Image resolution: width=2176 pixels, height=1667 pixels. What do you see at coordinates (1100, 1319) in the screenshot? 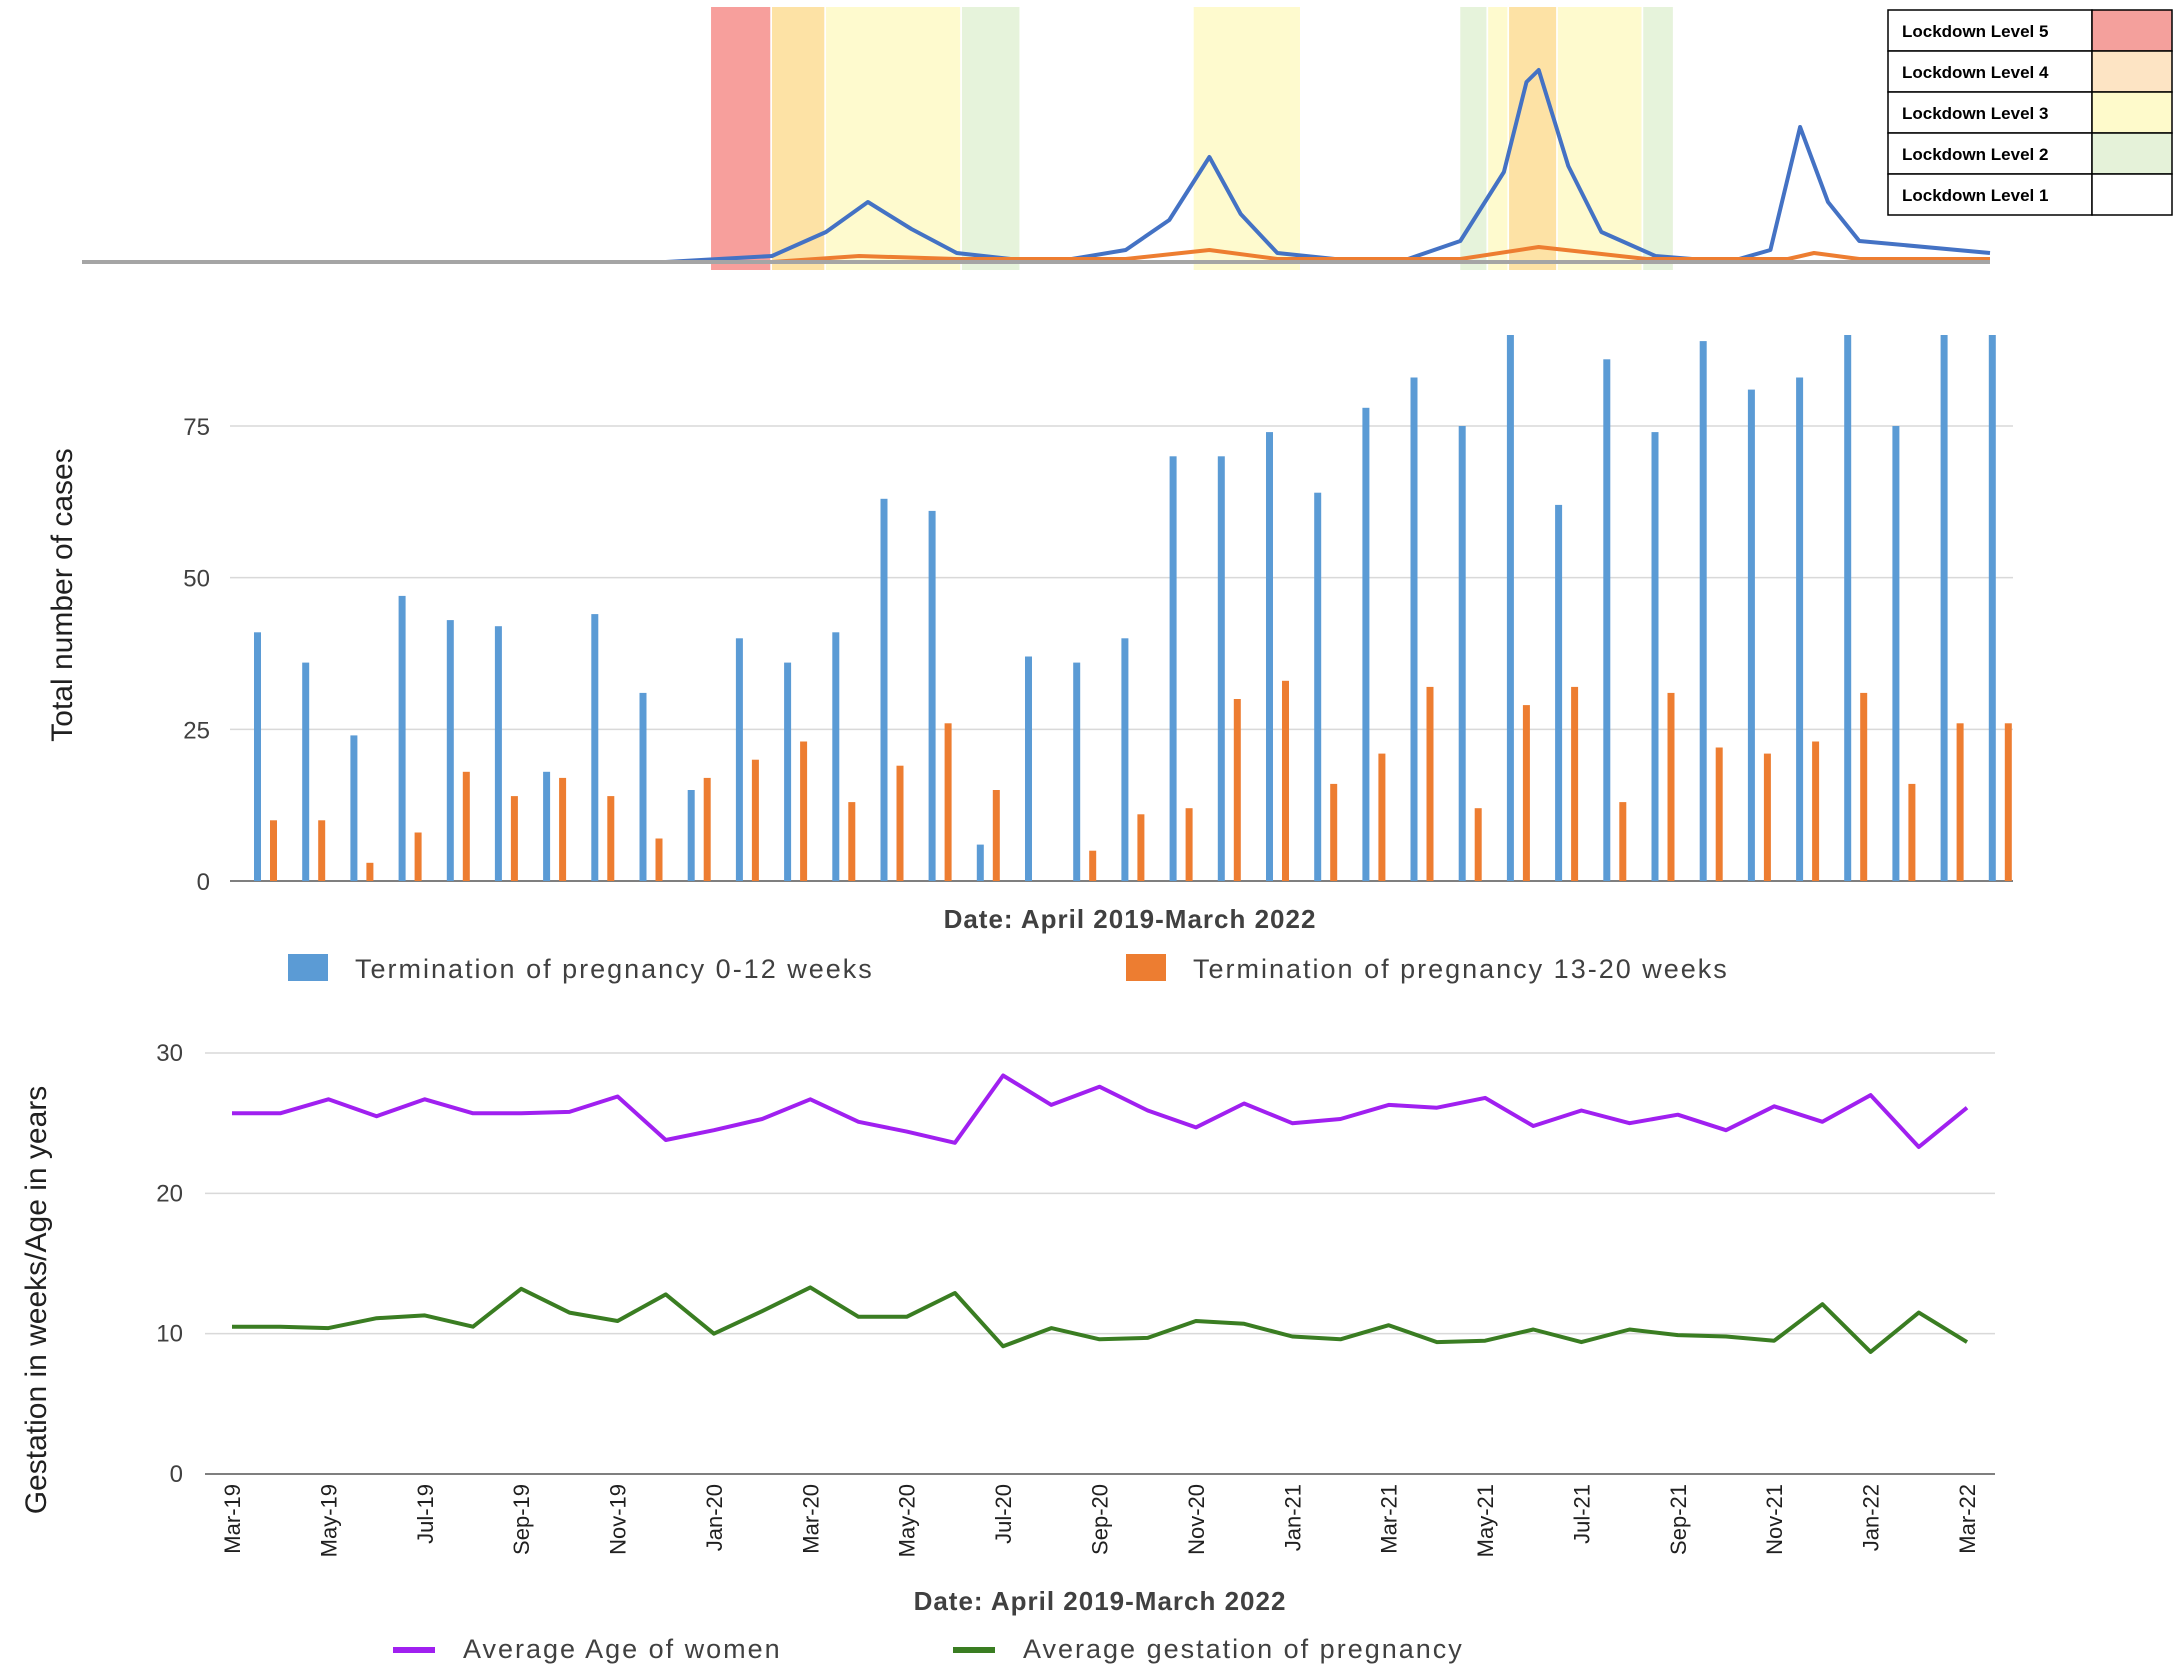
I see `average-gestation-line` at bounding box center [1100, 1319].